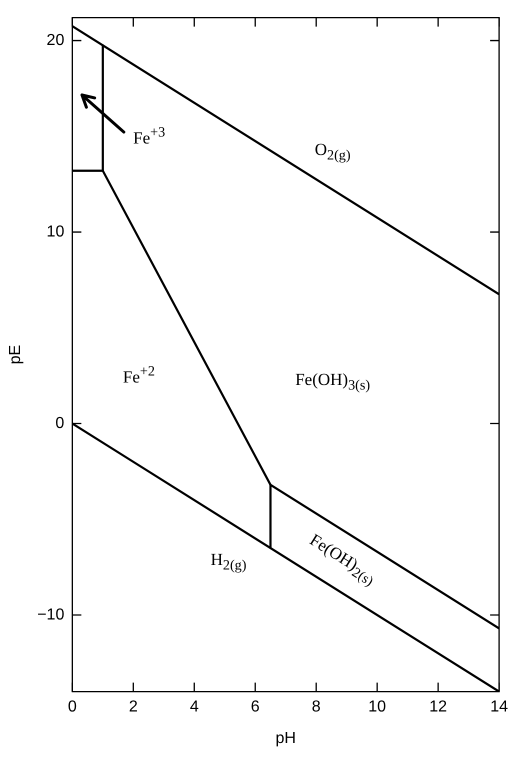  I want to click on y-tick-label: 0, so click(59, 423).